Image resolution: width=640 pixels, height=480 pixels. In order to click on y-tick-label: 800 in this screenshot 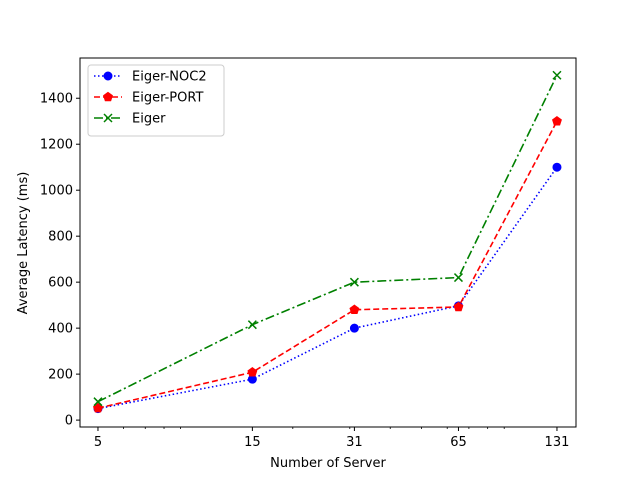, I will do `click(60, 237)`.